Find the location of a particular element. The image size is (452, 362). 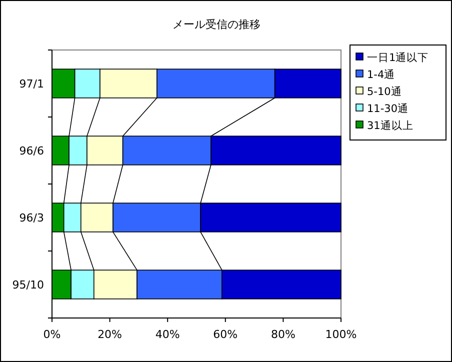

x-tick-label: 60% is located at coordinates (225, 334).